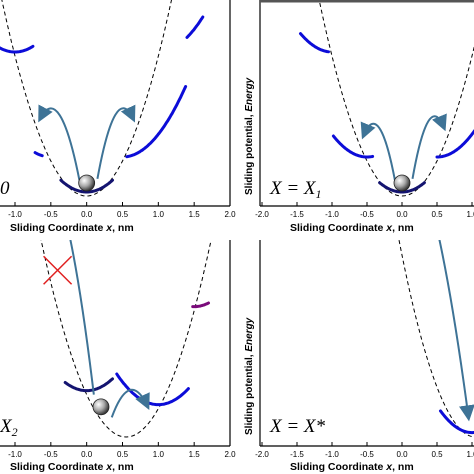  What do you see at coordinates (297, 426) in the screenshot?
I see `p3-condition: X = X*` at bounding box center [297, 426].